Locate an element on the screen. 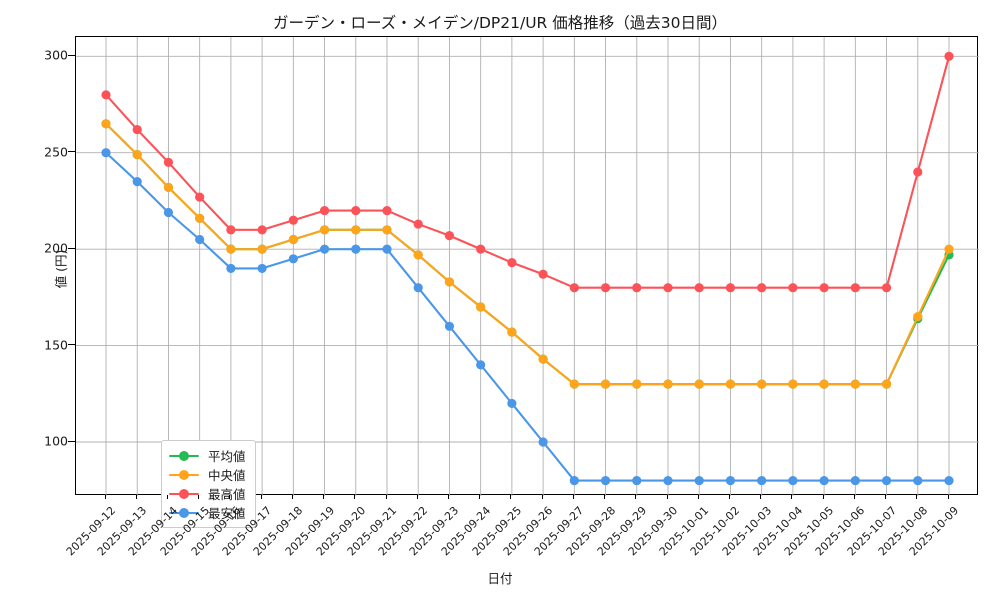 The image size is (1000, 600). y-tick-label: 300 is located at coordinates (56, 55).